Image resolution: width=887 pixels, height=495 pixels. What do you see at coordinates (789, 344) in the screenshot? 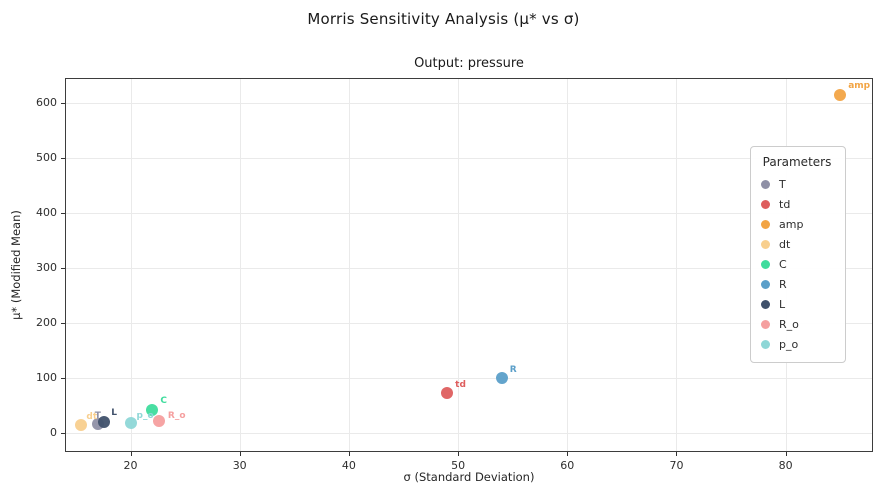
I see `legend-label-p_o: p_o` at bounding box center [789, 344].